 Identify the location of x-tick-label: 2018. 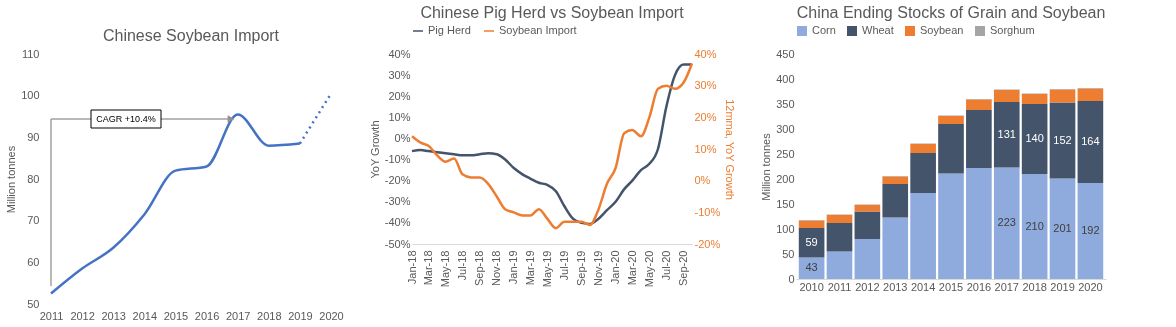
(1034, 286).